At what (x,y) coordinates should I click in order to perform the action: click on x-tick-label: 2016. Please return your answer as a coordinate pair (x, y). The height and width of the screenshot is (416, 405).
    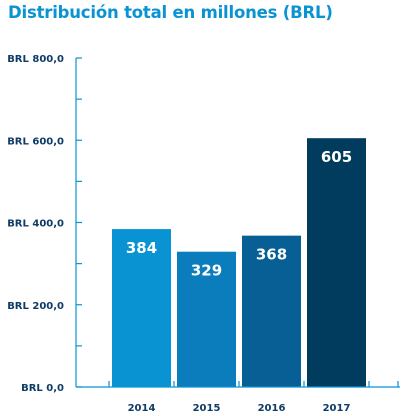
    Looking at the image, I should click on (272, 408).